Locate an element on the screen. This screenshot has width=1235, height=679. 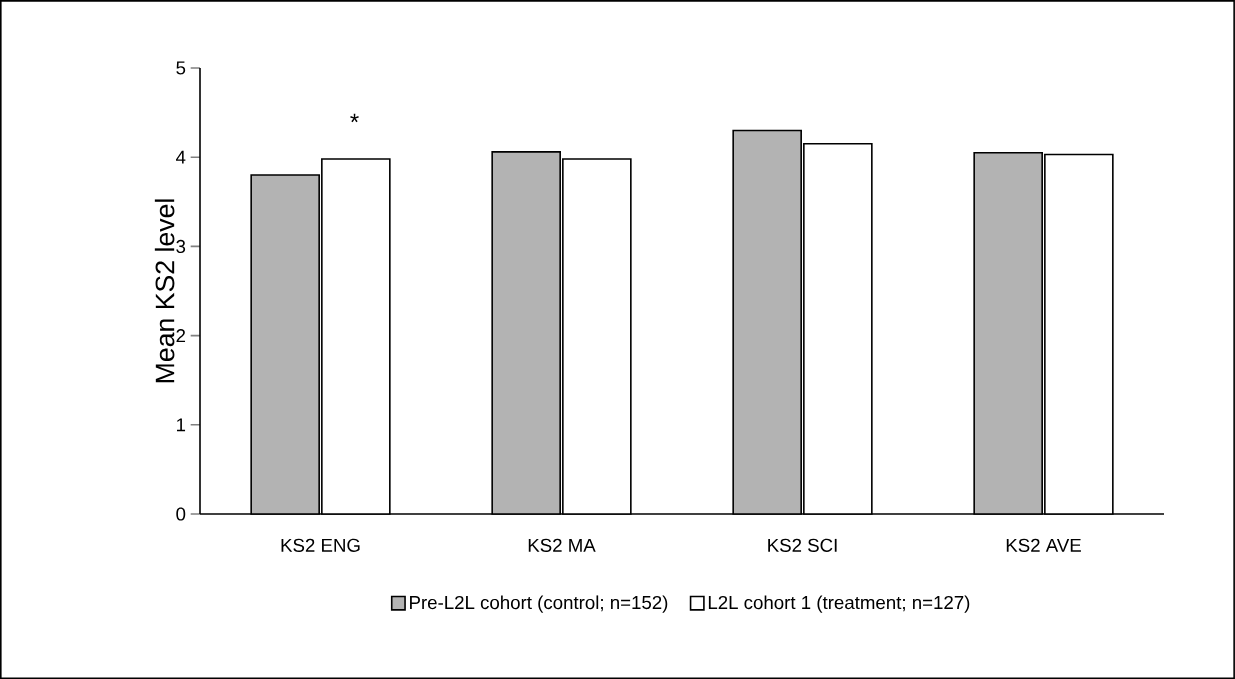
x-tick-label: KS2 MA is located at coordinates (562, 545).